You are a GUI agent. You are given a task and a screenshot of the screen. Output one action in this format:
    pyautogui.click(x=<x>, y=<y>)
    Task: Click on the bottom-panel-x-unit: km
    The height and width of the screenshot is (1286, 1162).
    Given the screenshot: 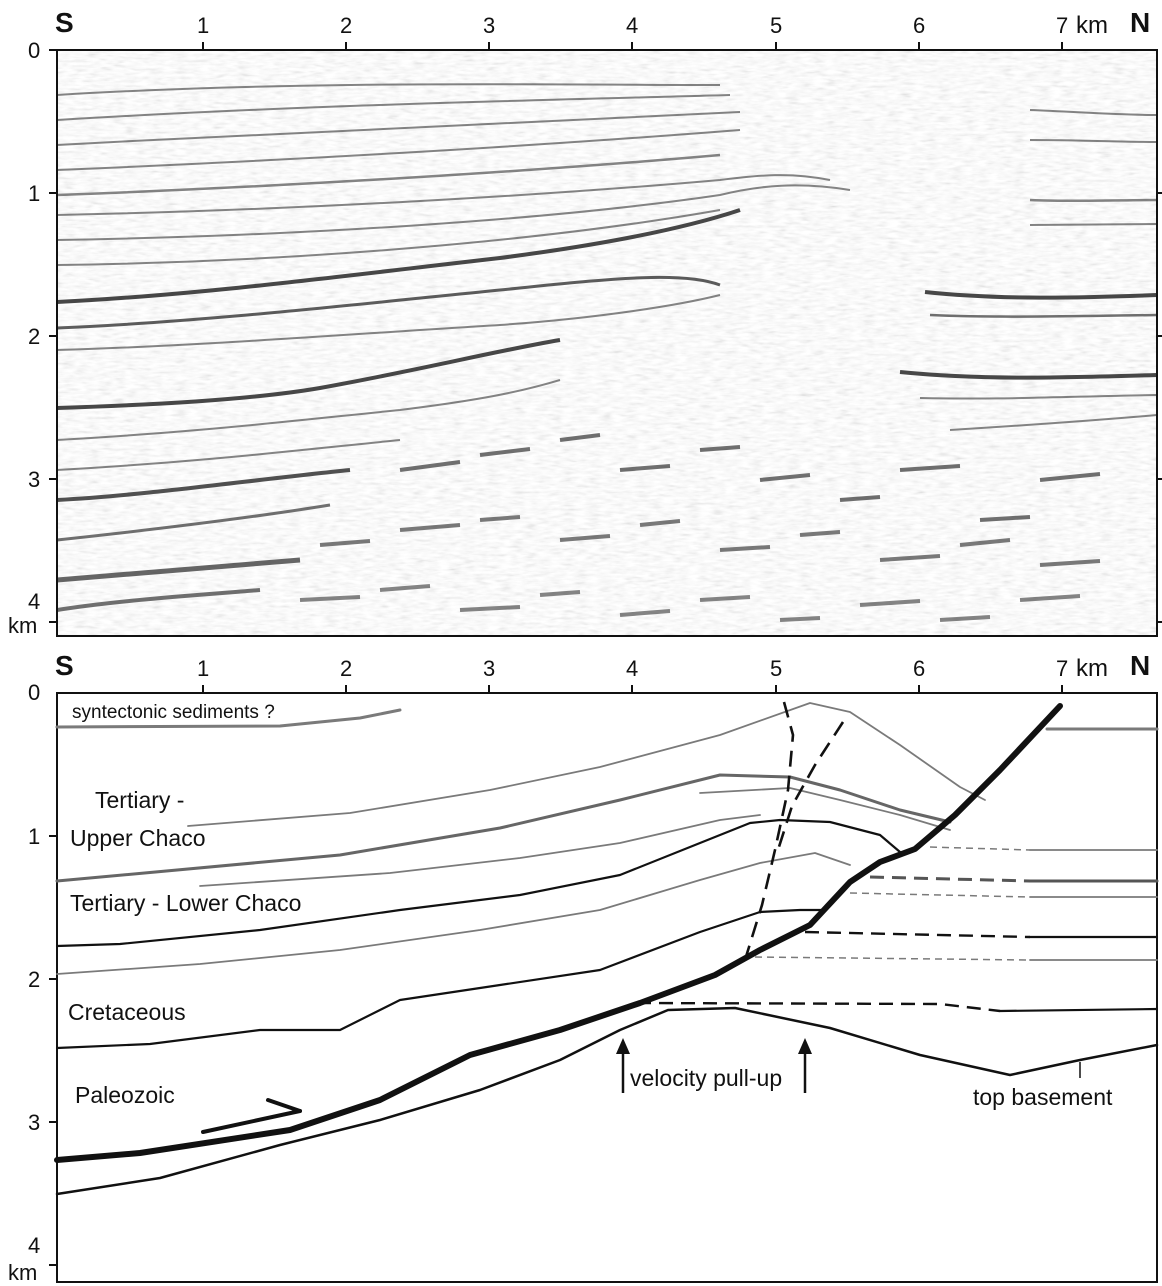 What is the action you would take?
    pyautogui.click(x=1092, y=668)
    